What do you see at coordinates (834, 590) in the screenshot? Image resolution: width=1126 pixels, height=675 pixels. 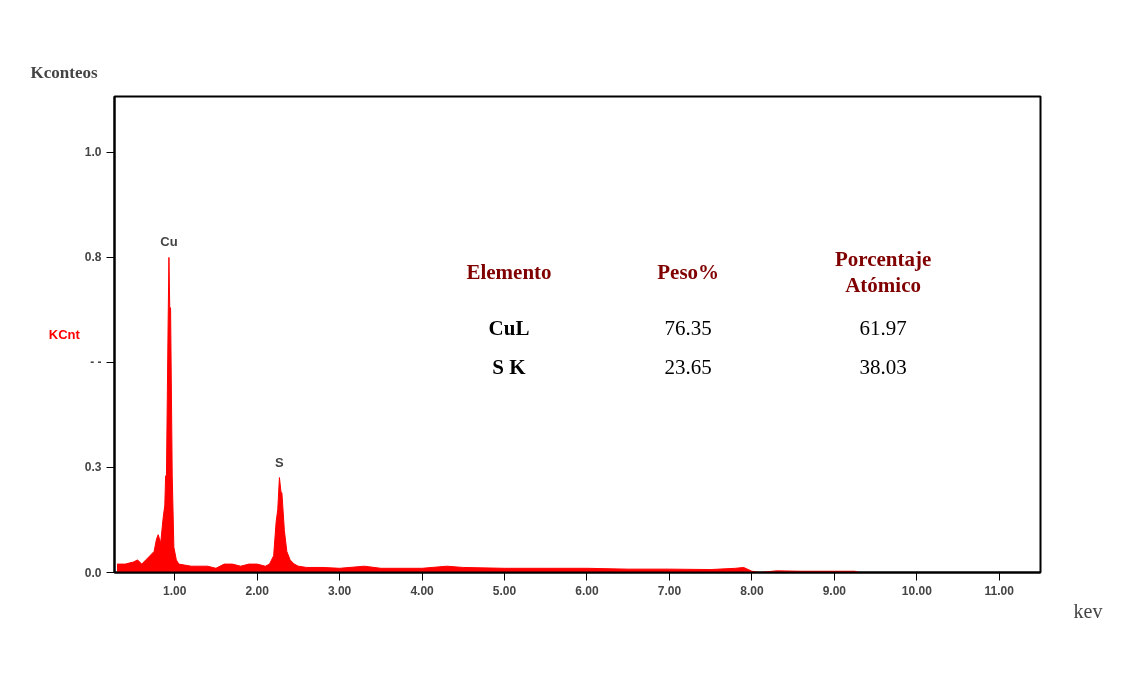 I see `x-tick-label: 9.00` at bounding box center [834, 590].